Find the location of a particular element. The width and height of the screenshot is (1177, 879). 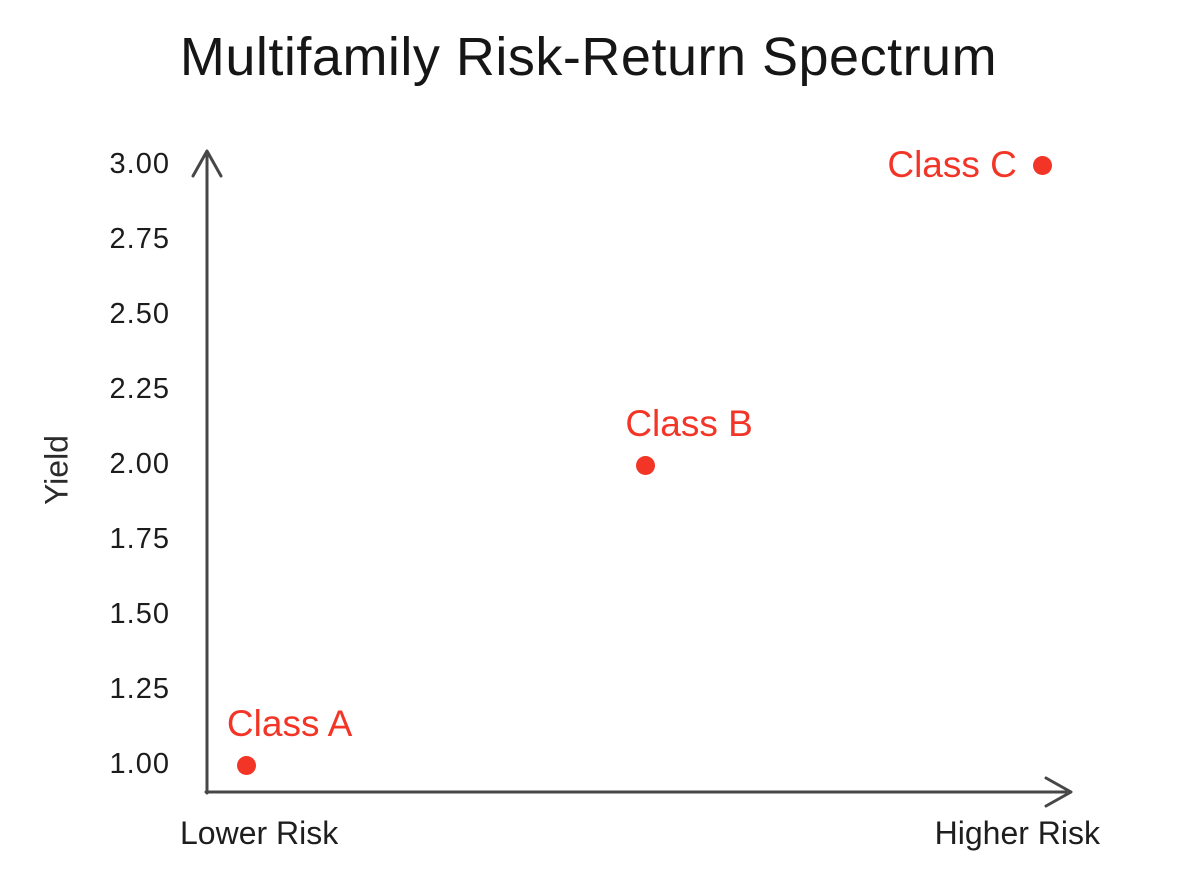

y-tick-3.00: 3.00 is located at coordinates (139, 164).